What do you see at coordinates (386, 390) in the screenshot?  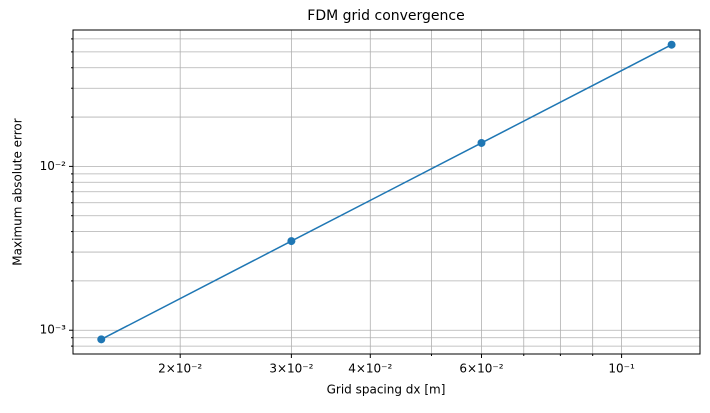 I see `x-axis-label: Grid spacing dx [m]` at bounding box center [386, 390].